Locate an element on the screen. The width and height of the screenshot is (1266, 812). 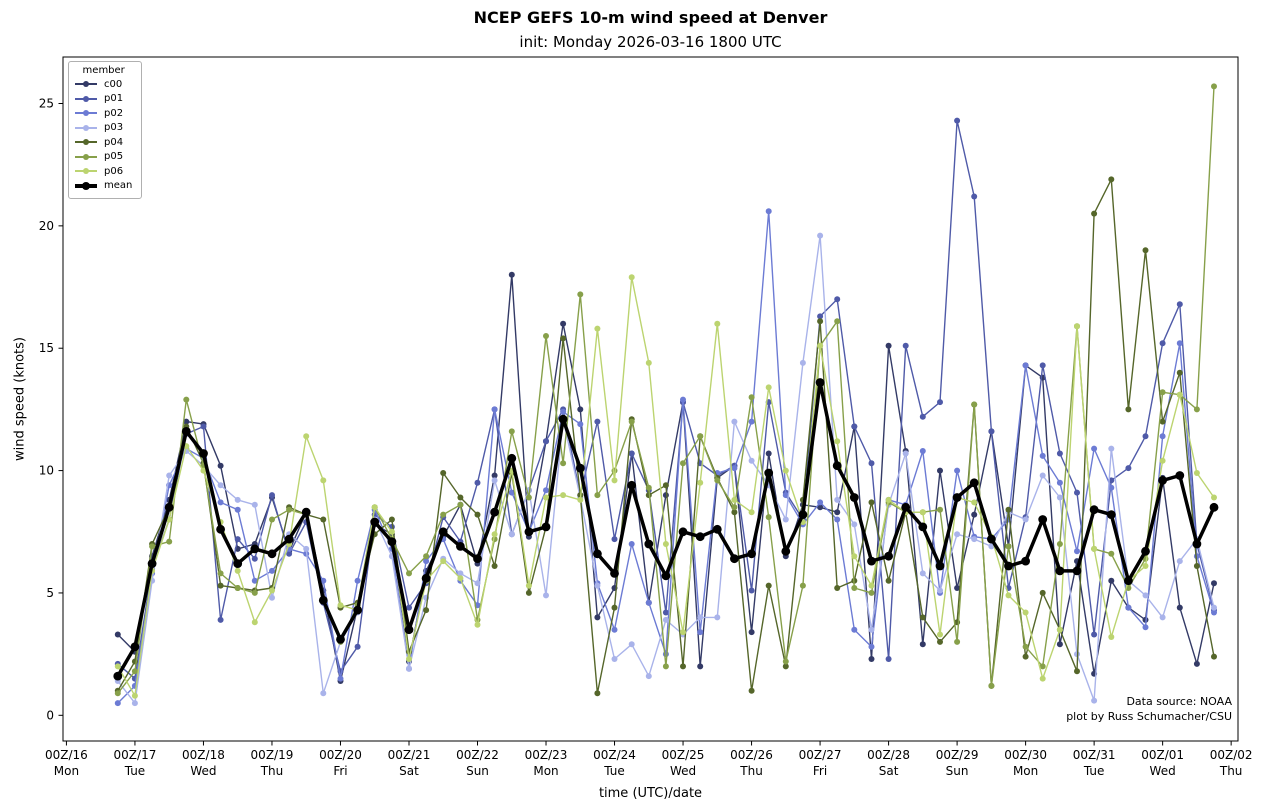
x-tick-label-time: 00Z/17 is located at coordinates (135, 755).